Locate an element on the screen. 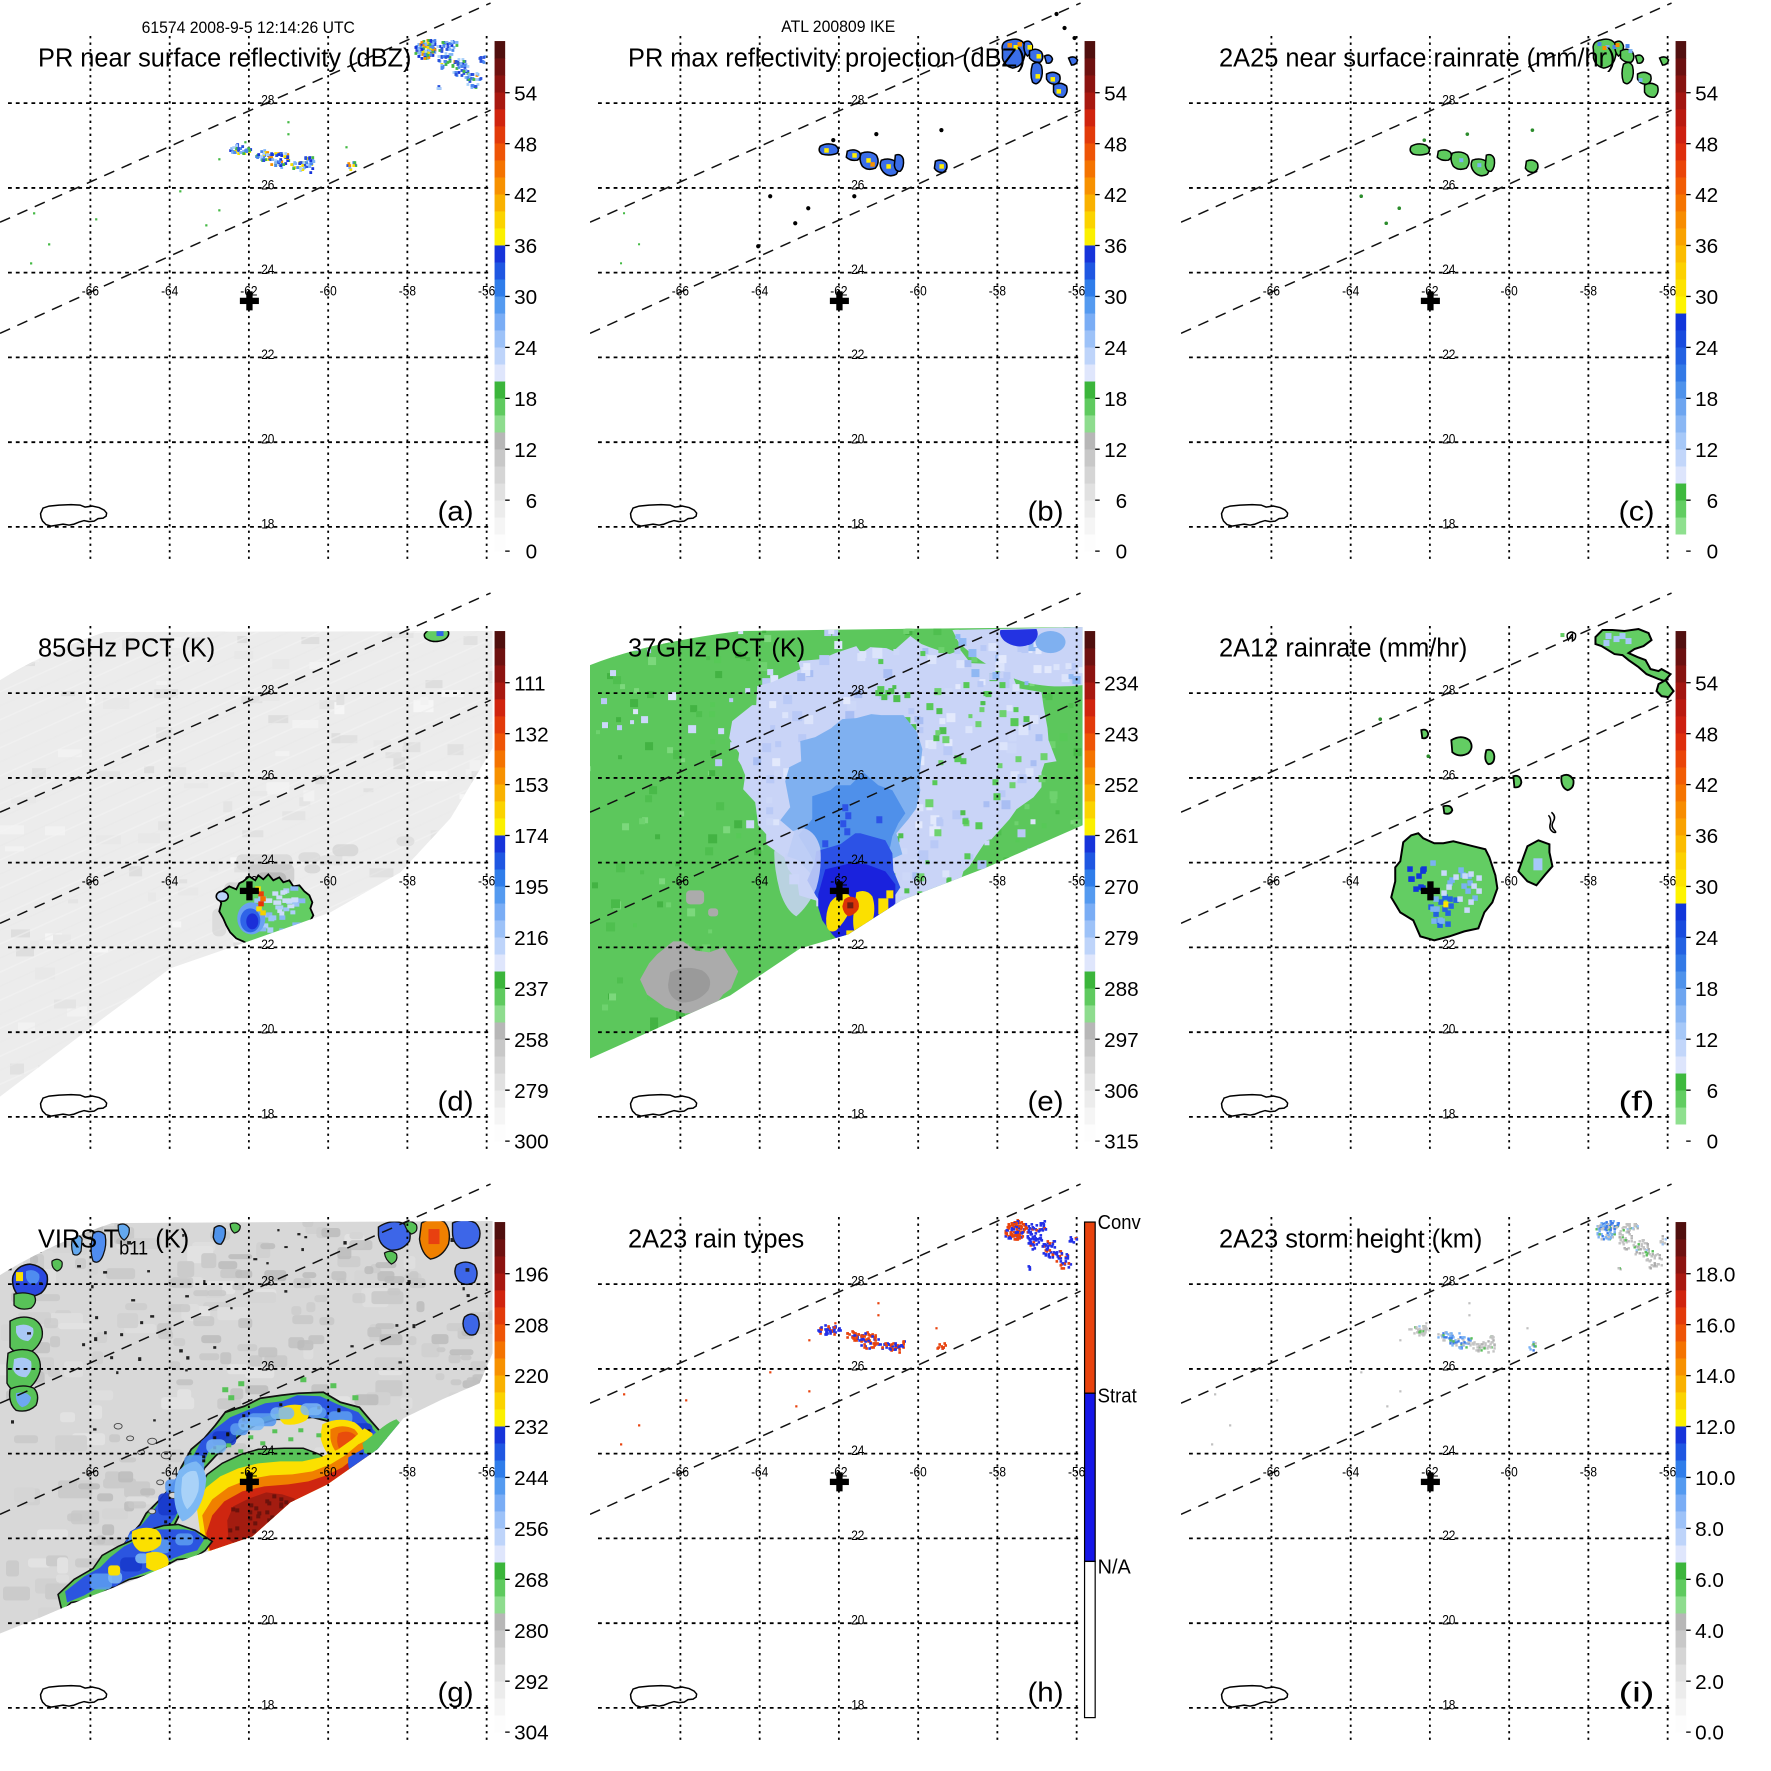 The image size is (1771, 1771). svg-text: 232 is located at coordinates (531, 1427).